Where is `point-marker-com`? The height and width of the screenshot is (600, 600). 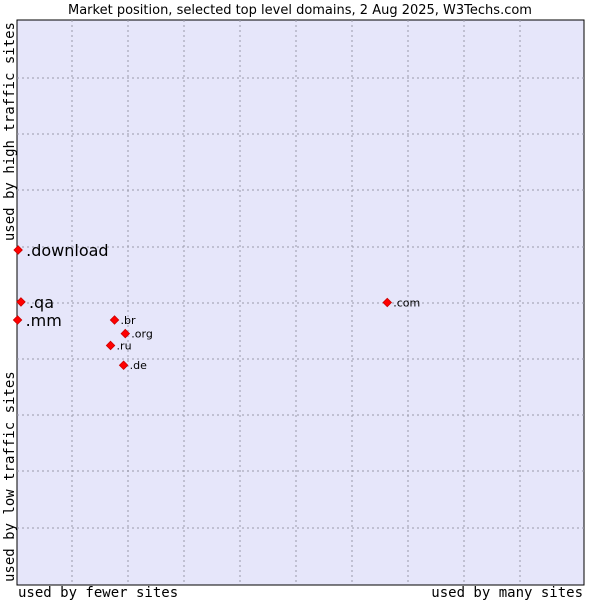 point-marker-com is located at coordinates (387, 302).